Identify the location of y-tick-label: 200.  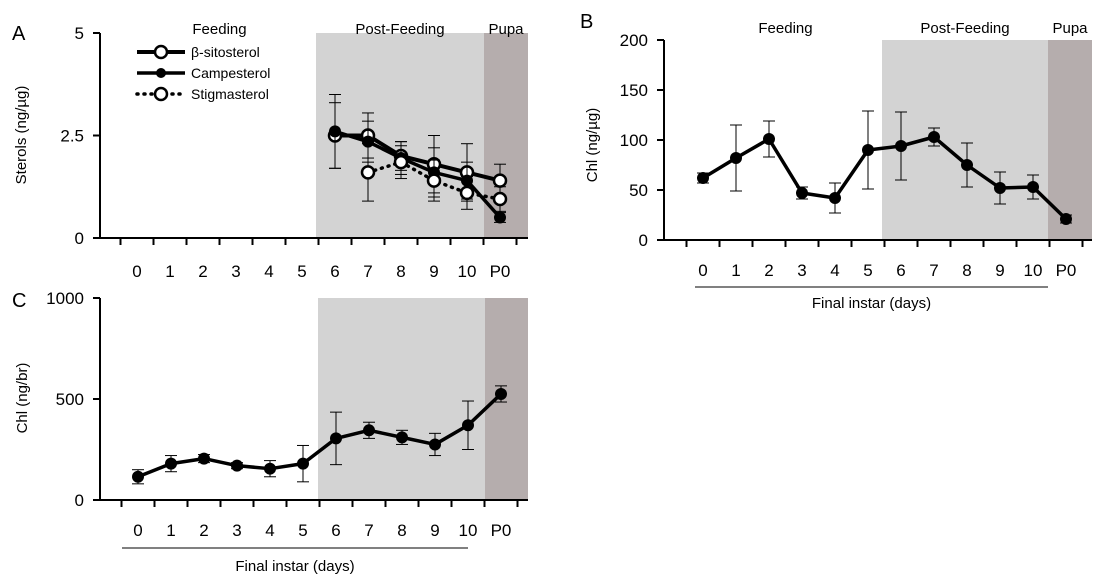
(634, 40).